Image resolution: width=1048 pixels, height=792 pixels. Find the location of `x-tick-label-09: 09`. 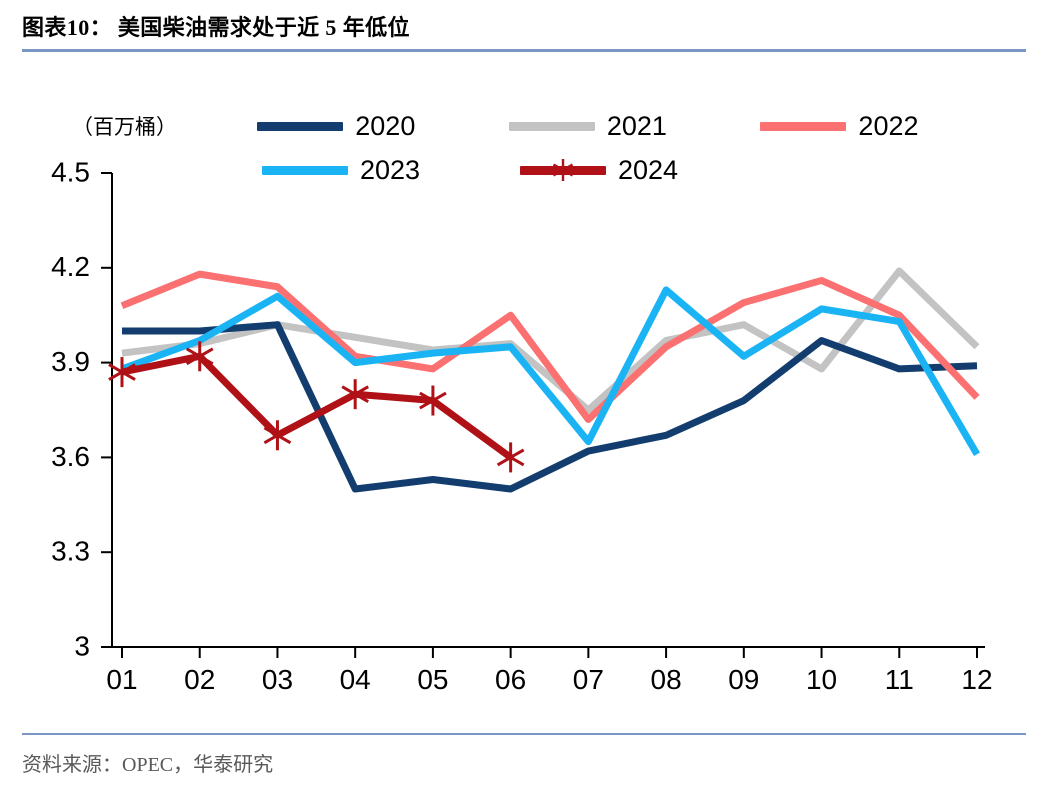

x-tick-label-09: 09 is located at coordinates (743, 679).